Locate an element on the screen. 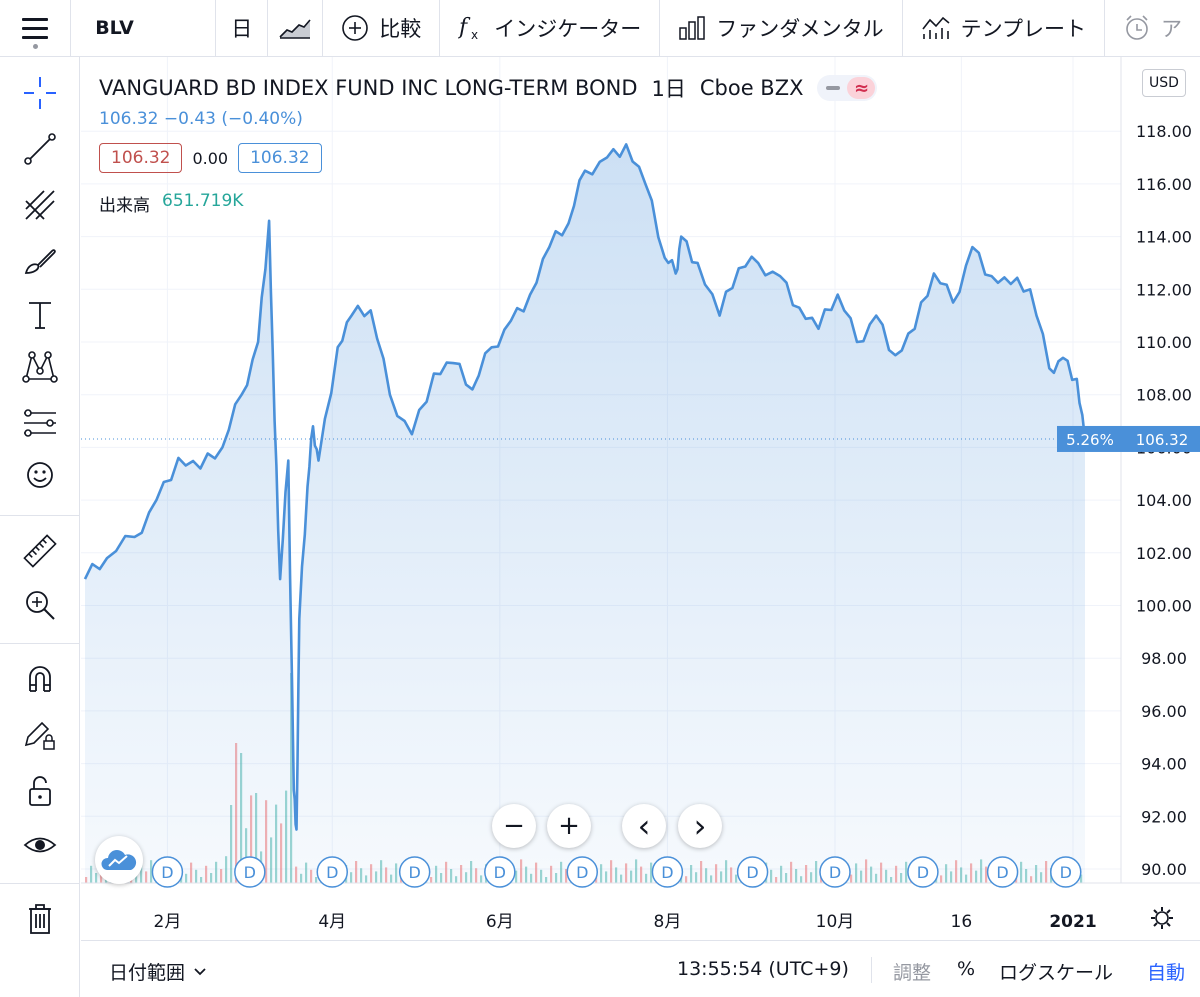 This screenshot has height=997, width=1200. plus-circle-icon is located at coordinates (355, 28).